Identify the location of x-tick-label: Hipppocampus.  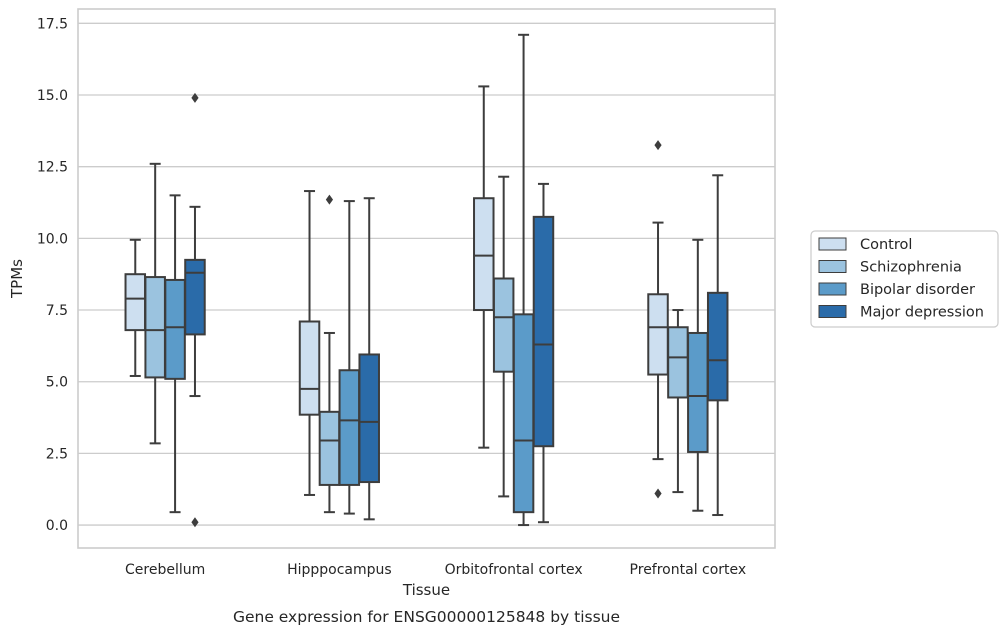
(339, 570).